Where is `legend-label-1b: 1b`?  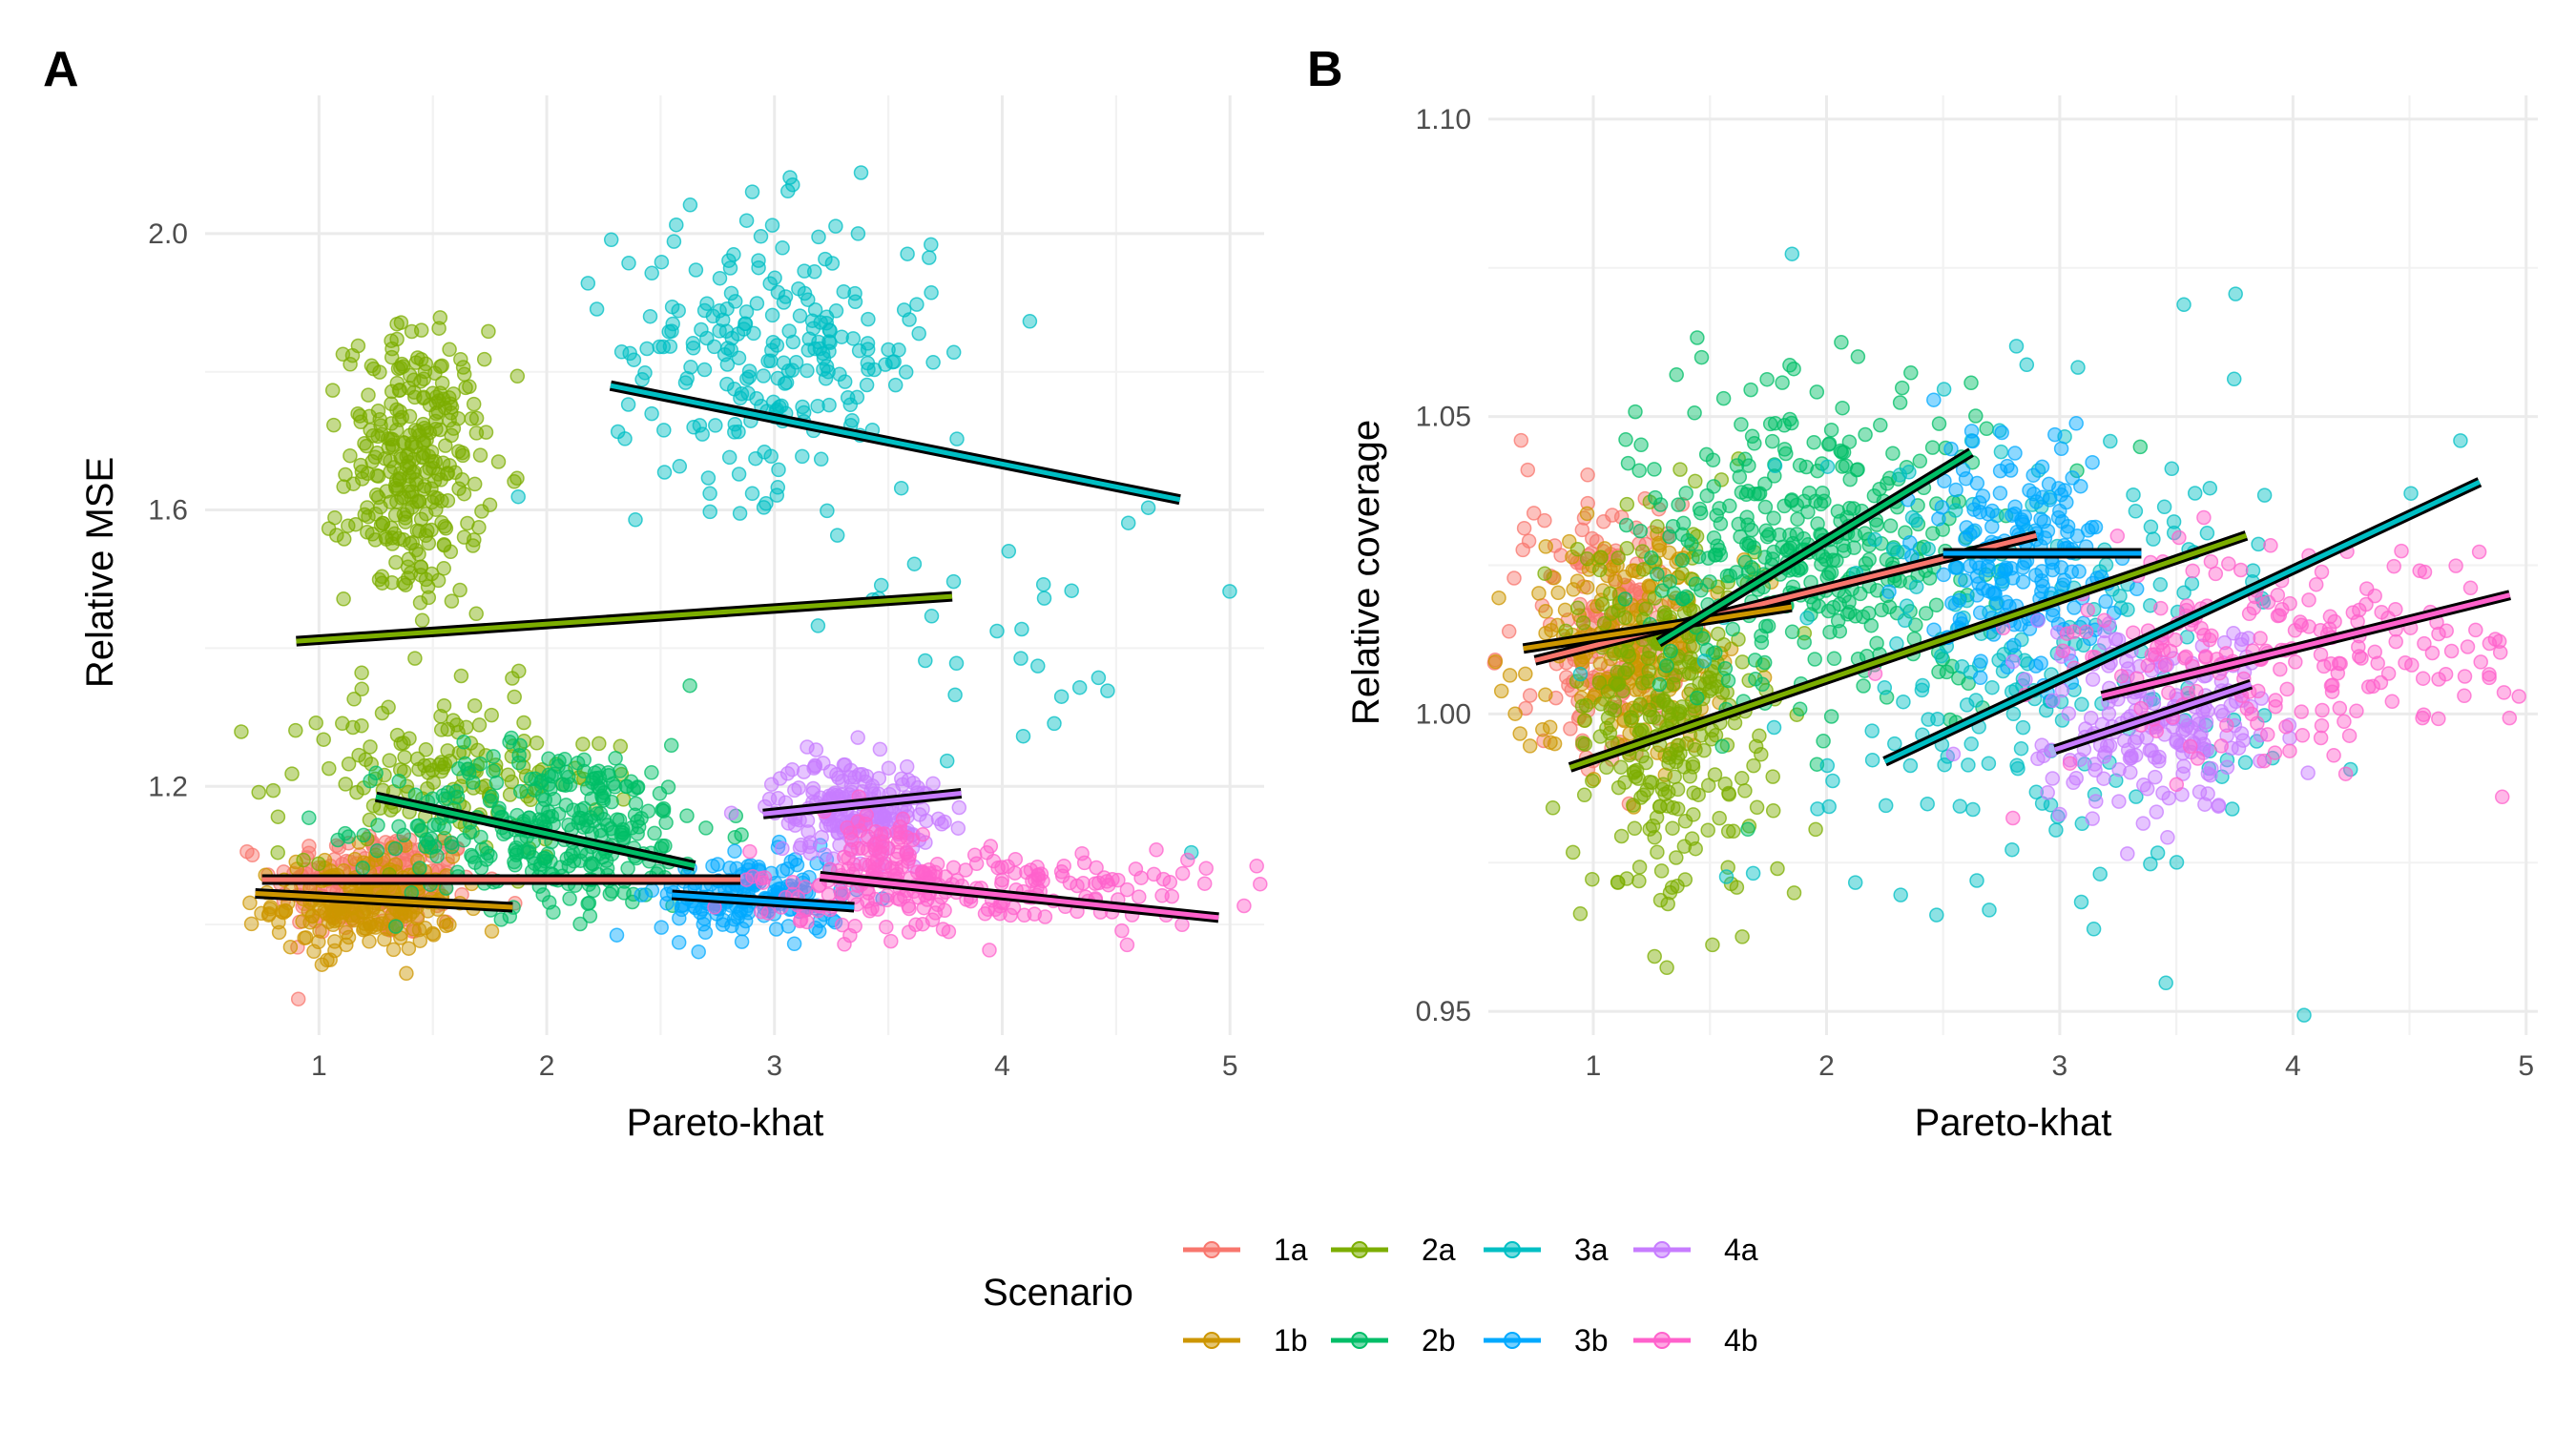 legend-label-1b: 1b is located at coordinates (1291, 1340).